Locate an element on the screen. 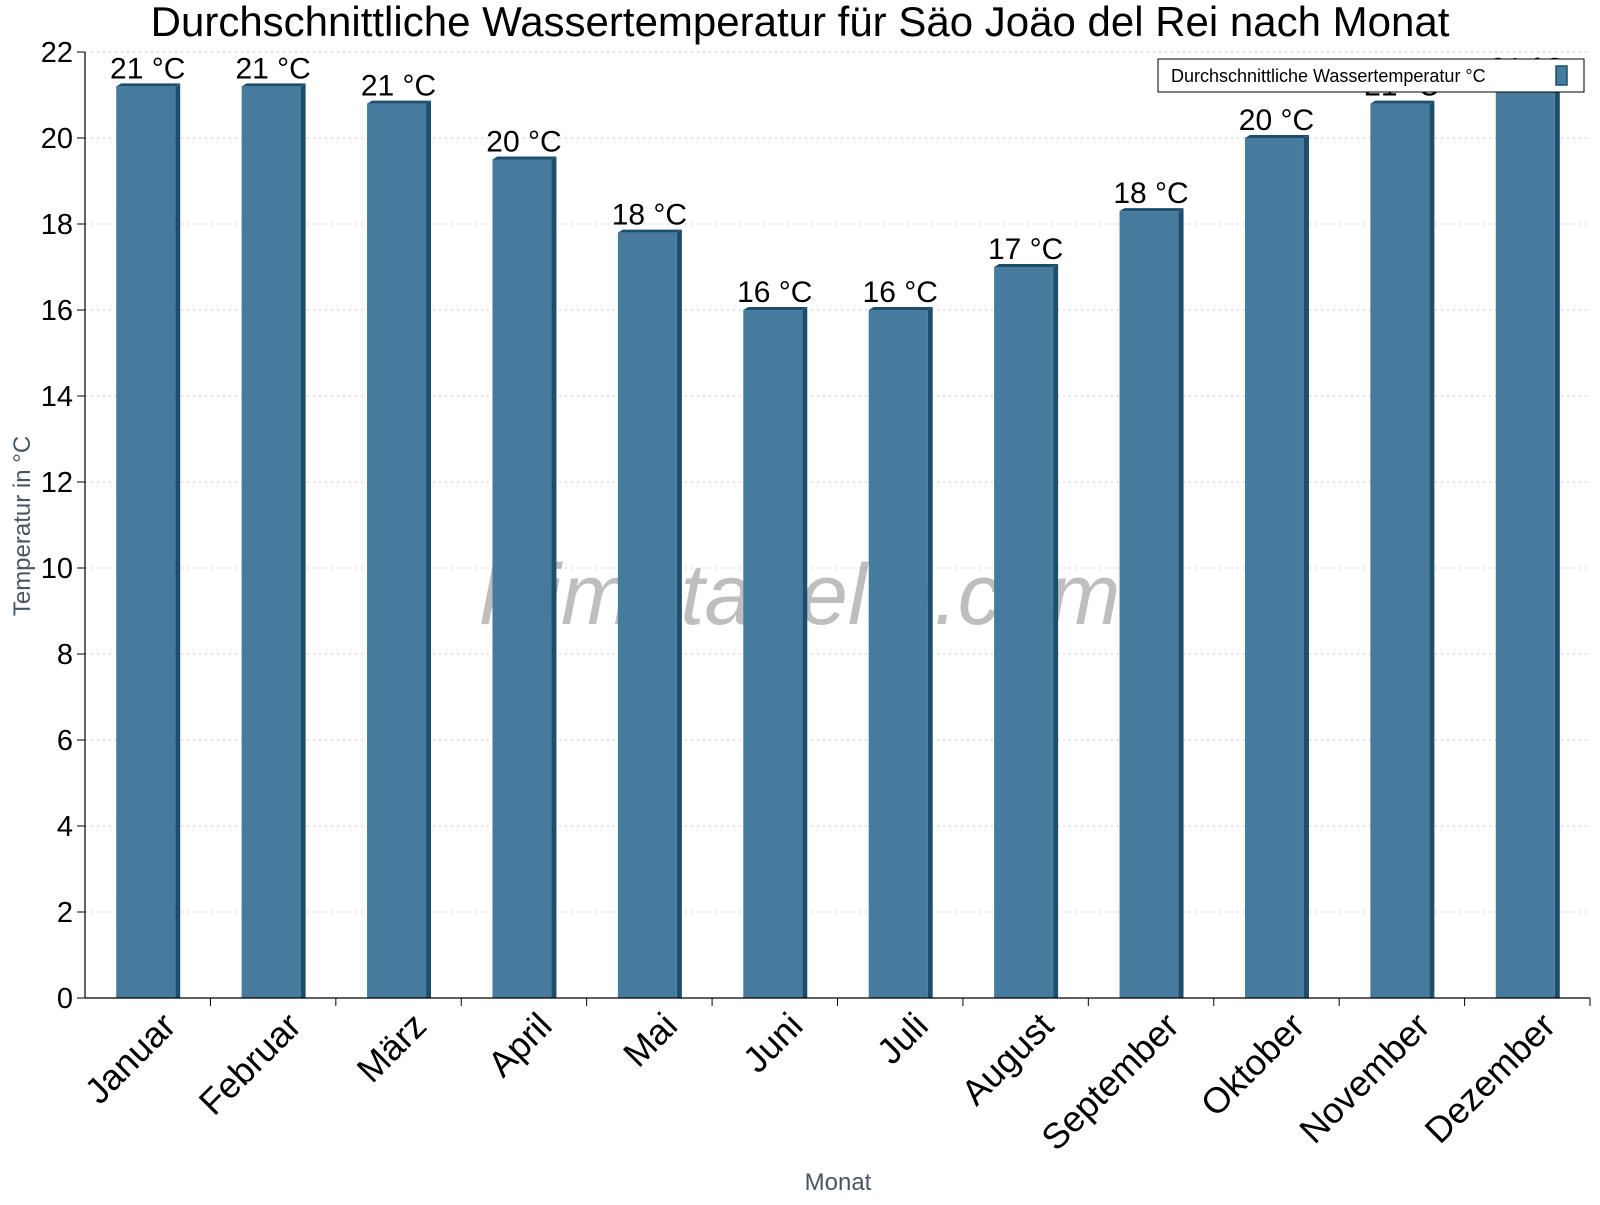  legend-swatch is located at coordinates (1561, 75).